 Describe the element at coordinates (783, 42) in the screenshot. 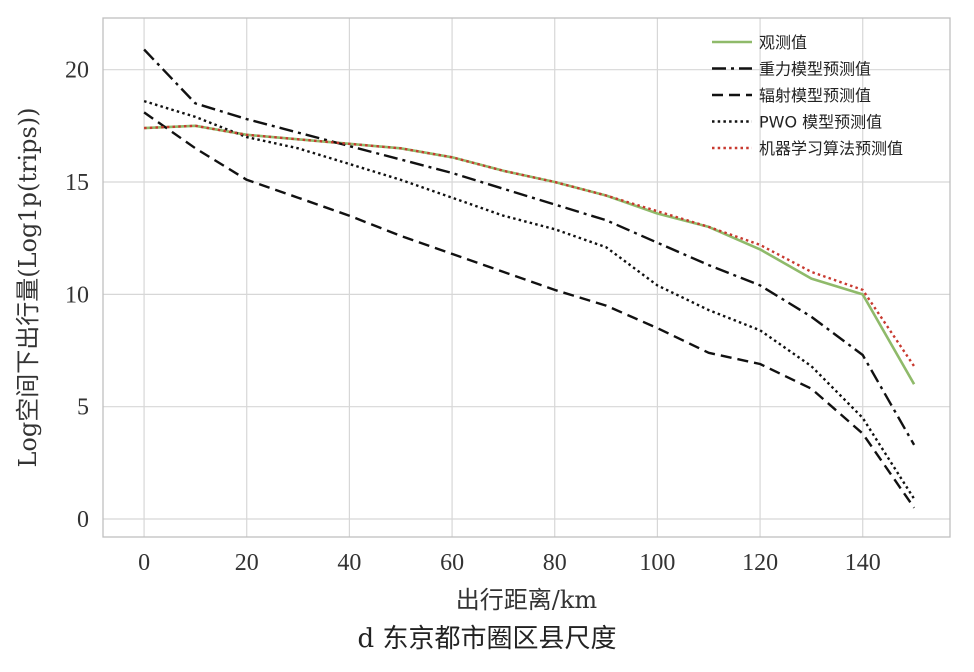

I see `legend-label-0: 观测值` at that location.